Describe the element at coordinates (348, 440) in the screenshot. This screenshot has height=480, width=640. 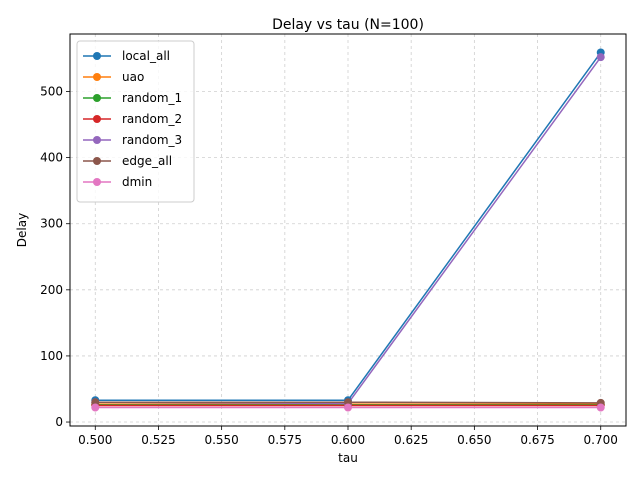
I see `x-tick-label: 0.600` at that location.